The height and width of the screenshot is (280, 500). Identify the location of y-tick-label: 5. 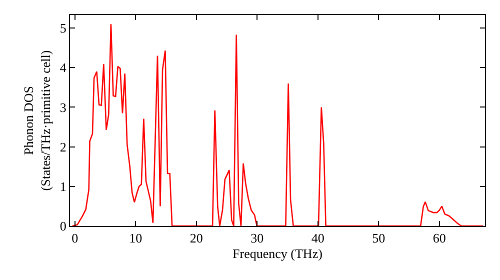
(63, 28).